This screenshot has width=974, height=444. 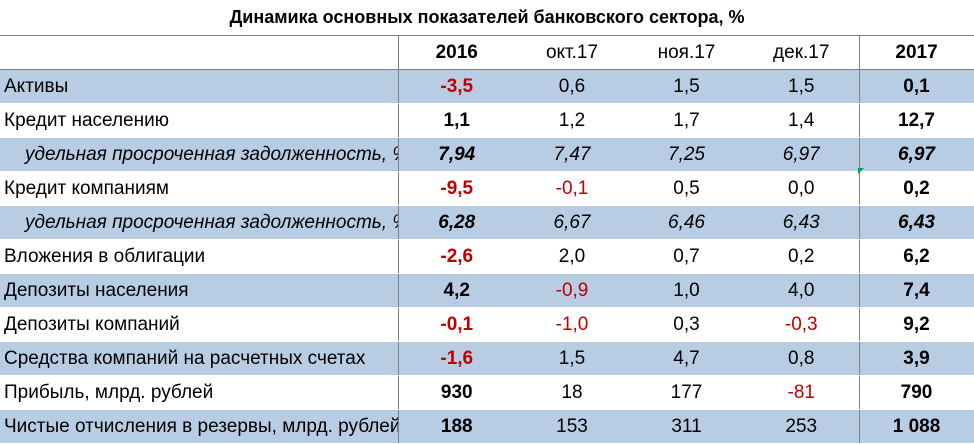 I want to click on cell-dec17: 6,43, so click(x=801, y=222).